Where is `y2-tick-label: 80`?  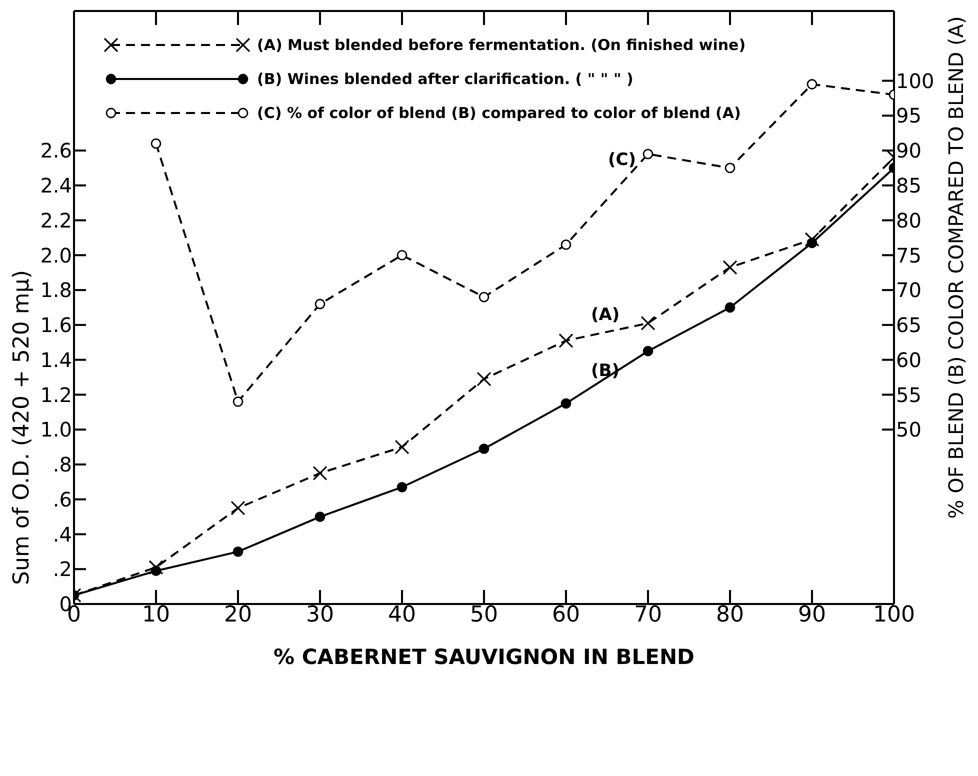
y2-tick-label: 80 is located at coordinates (909, 220).